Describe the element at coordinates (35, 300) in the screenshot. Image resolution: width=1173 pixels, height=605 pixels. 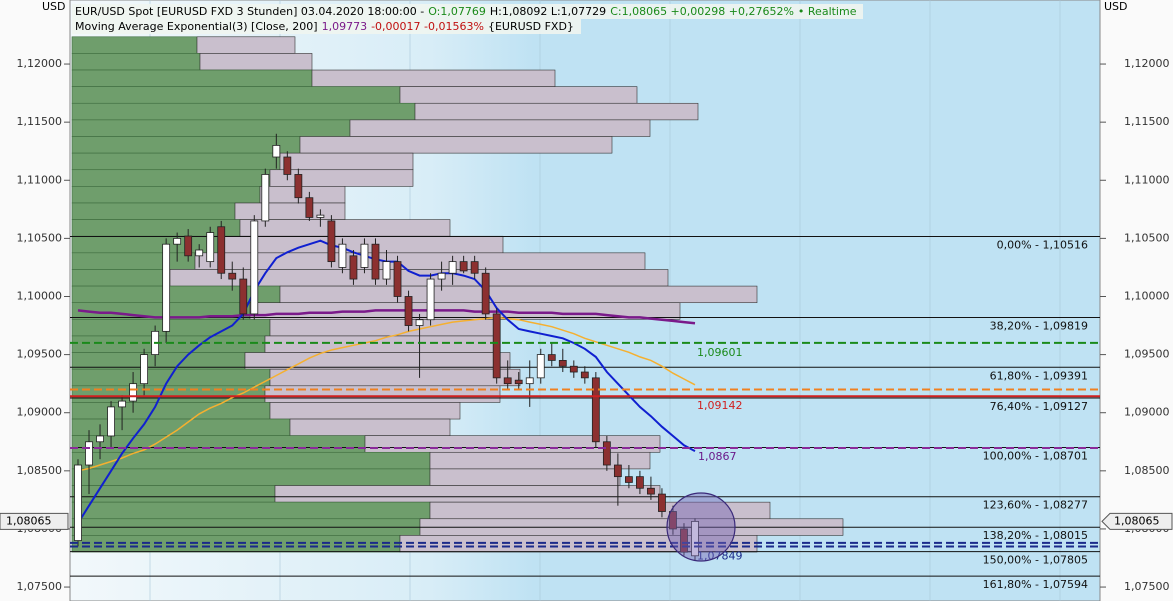
I see `left-axis-bg` at that location.